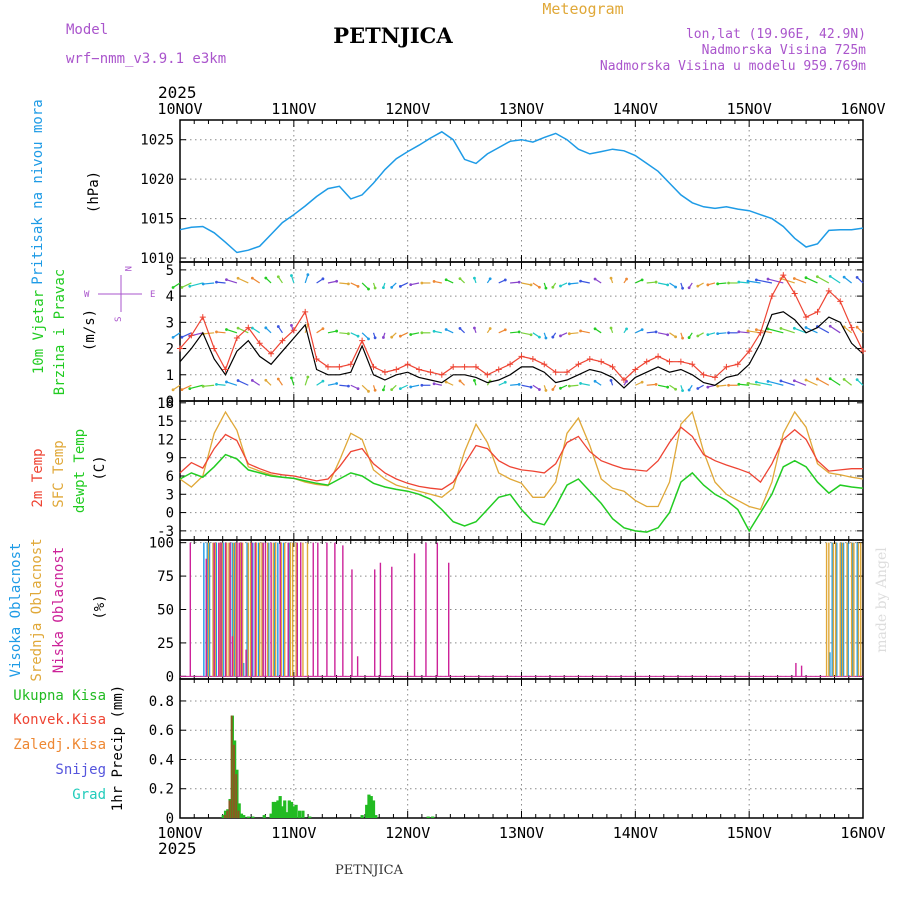 Image resolution: width=900 pixels, height=900 pixels. I want to click on cloud-unit: (%), so click(100, 606).